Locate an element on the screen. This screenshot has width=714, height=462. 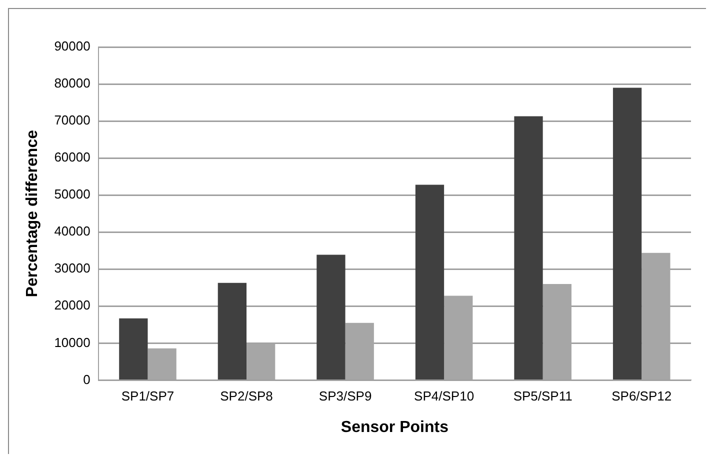
x-tick-label: SP3/SP9 is located at coordinates (345, 396).